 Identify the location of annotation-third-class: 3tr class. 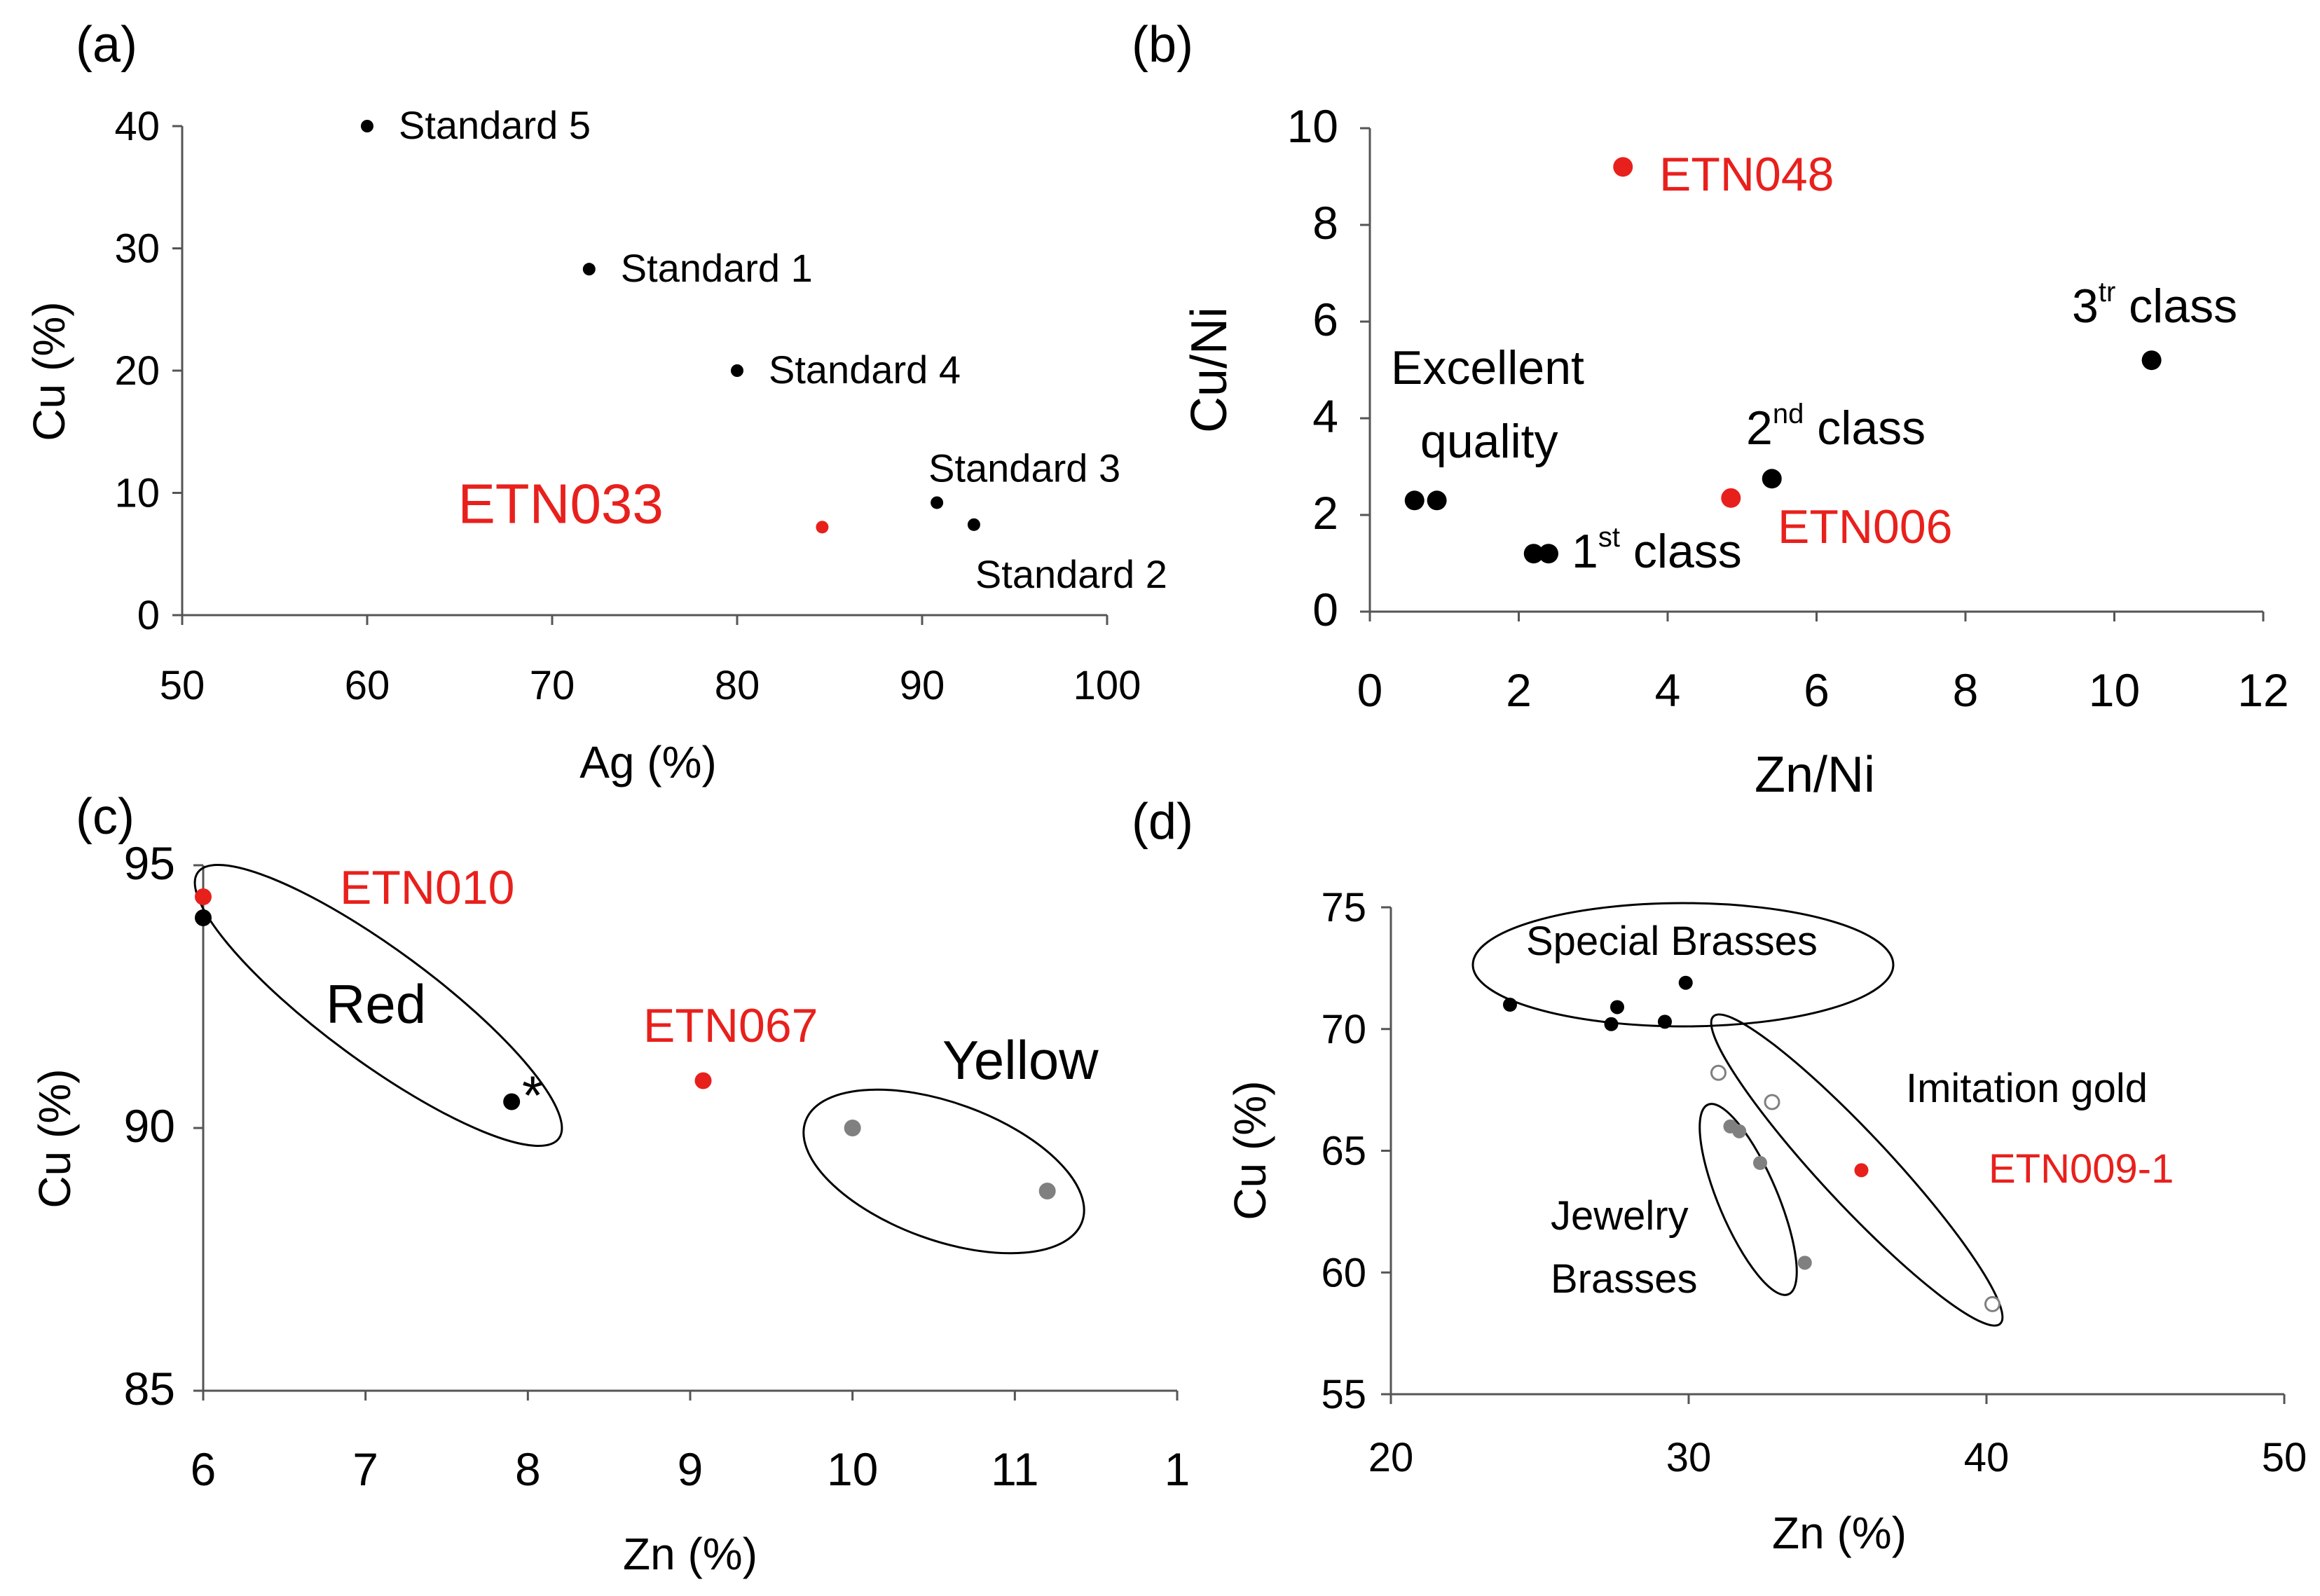
(2154, 305).